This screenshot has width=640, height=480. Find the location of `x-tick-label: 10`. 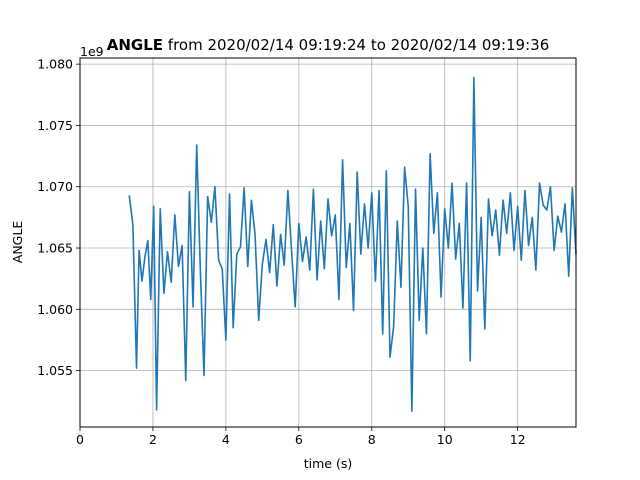

x-tick-label: 10 is located at coordinates (445, 439).